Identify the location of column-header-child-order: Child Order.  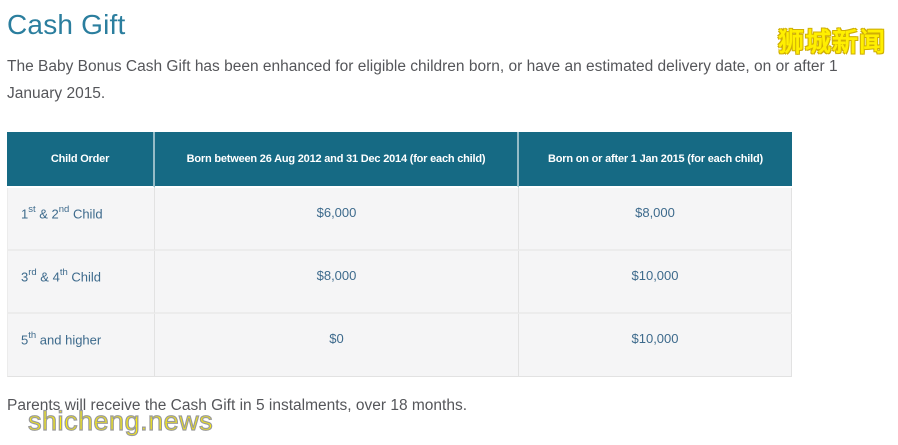
(81, 160).